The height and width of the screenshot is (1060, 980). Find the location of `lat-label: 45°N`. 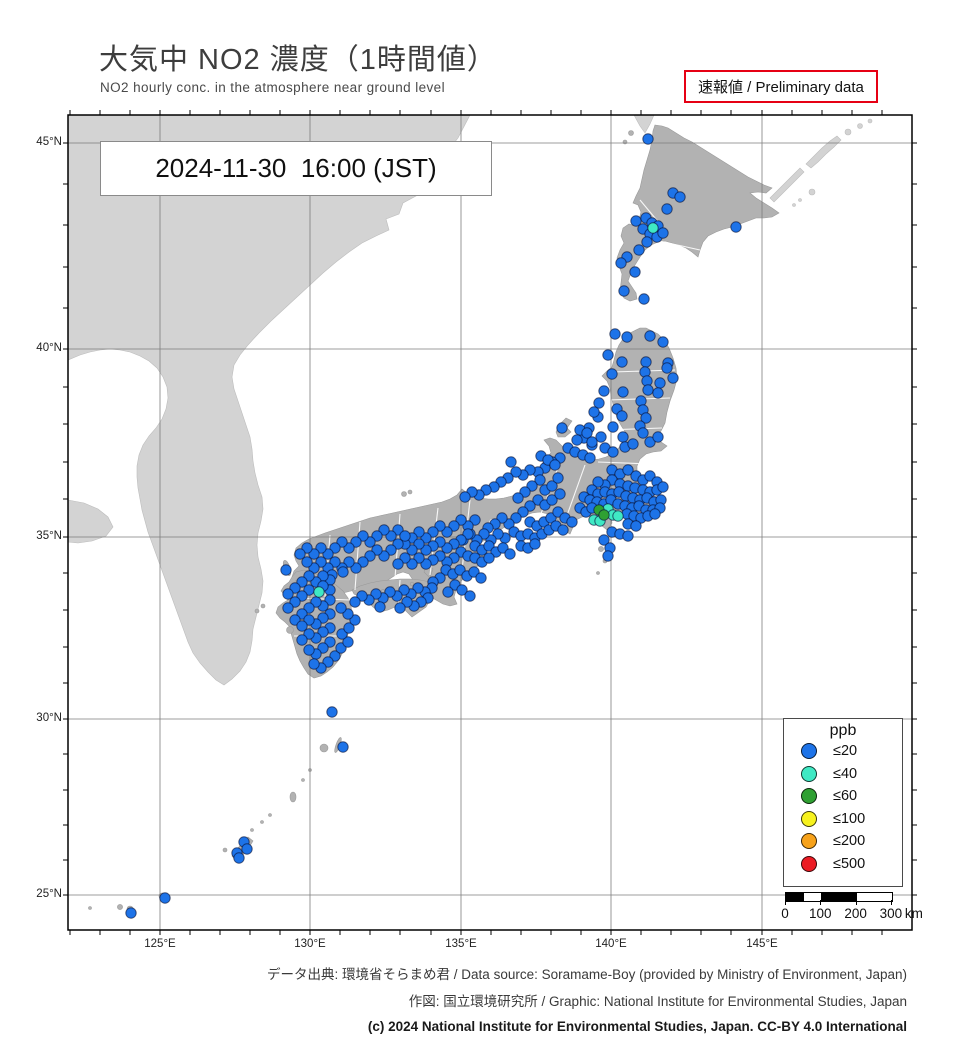

lat-label: 45°N is located at coordinates (49, 142).